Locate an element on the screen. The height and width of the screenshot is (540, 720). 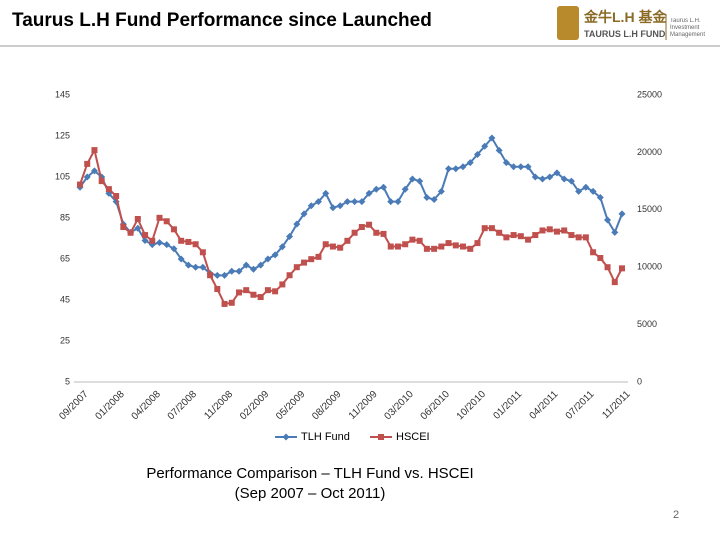
y2-tick-label: 15000 is located at coordinates (649, 209).